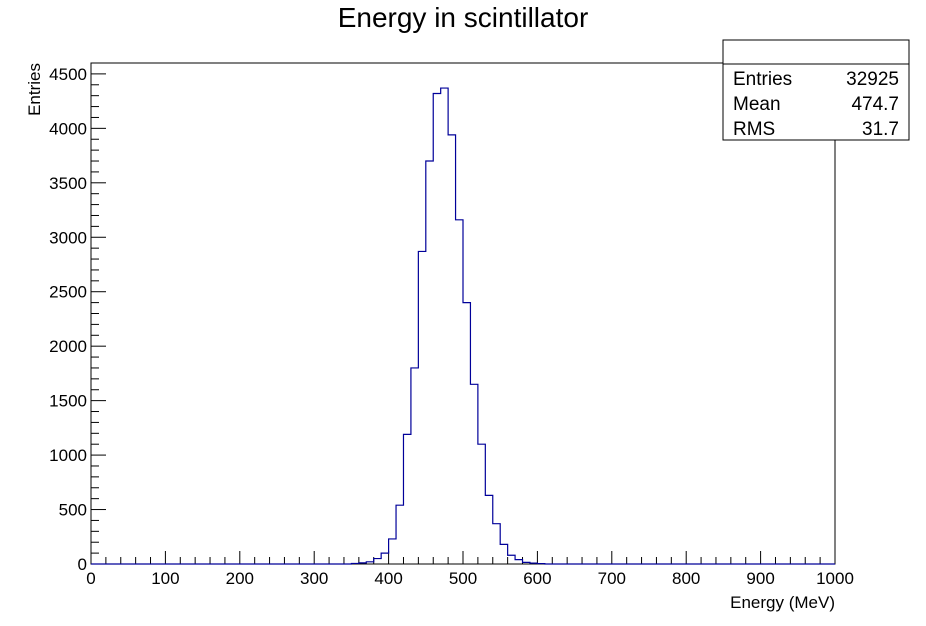 The width and height of the screenshot is (926, 626). Describe the element at coordinates (240, 578) in the screenshot. I see `x-tick-label: 200` at that location.